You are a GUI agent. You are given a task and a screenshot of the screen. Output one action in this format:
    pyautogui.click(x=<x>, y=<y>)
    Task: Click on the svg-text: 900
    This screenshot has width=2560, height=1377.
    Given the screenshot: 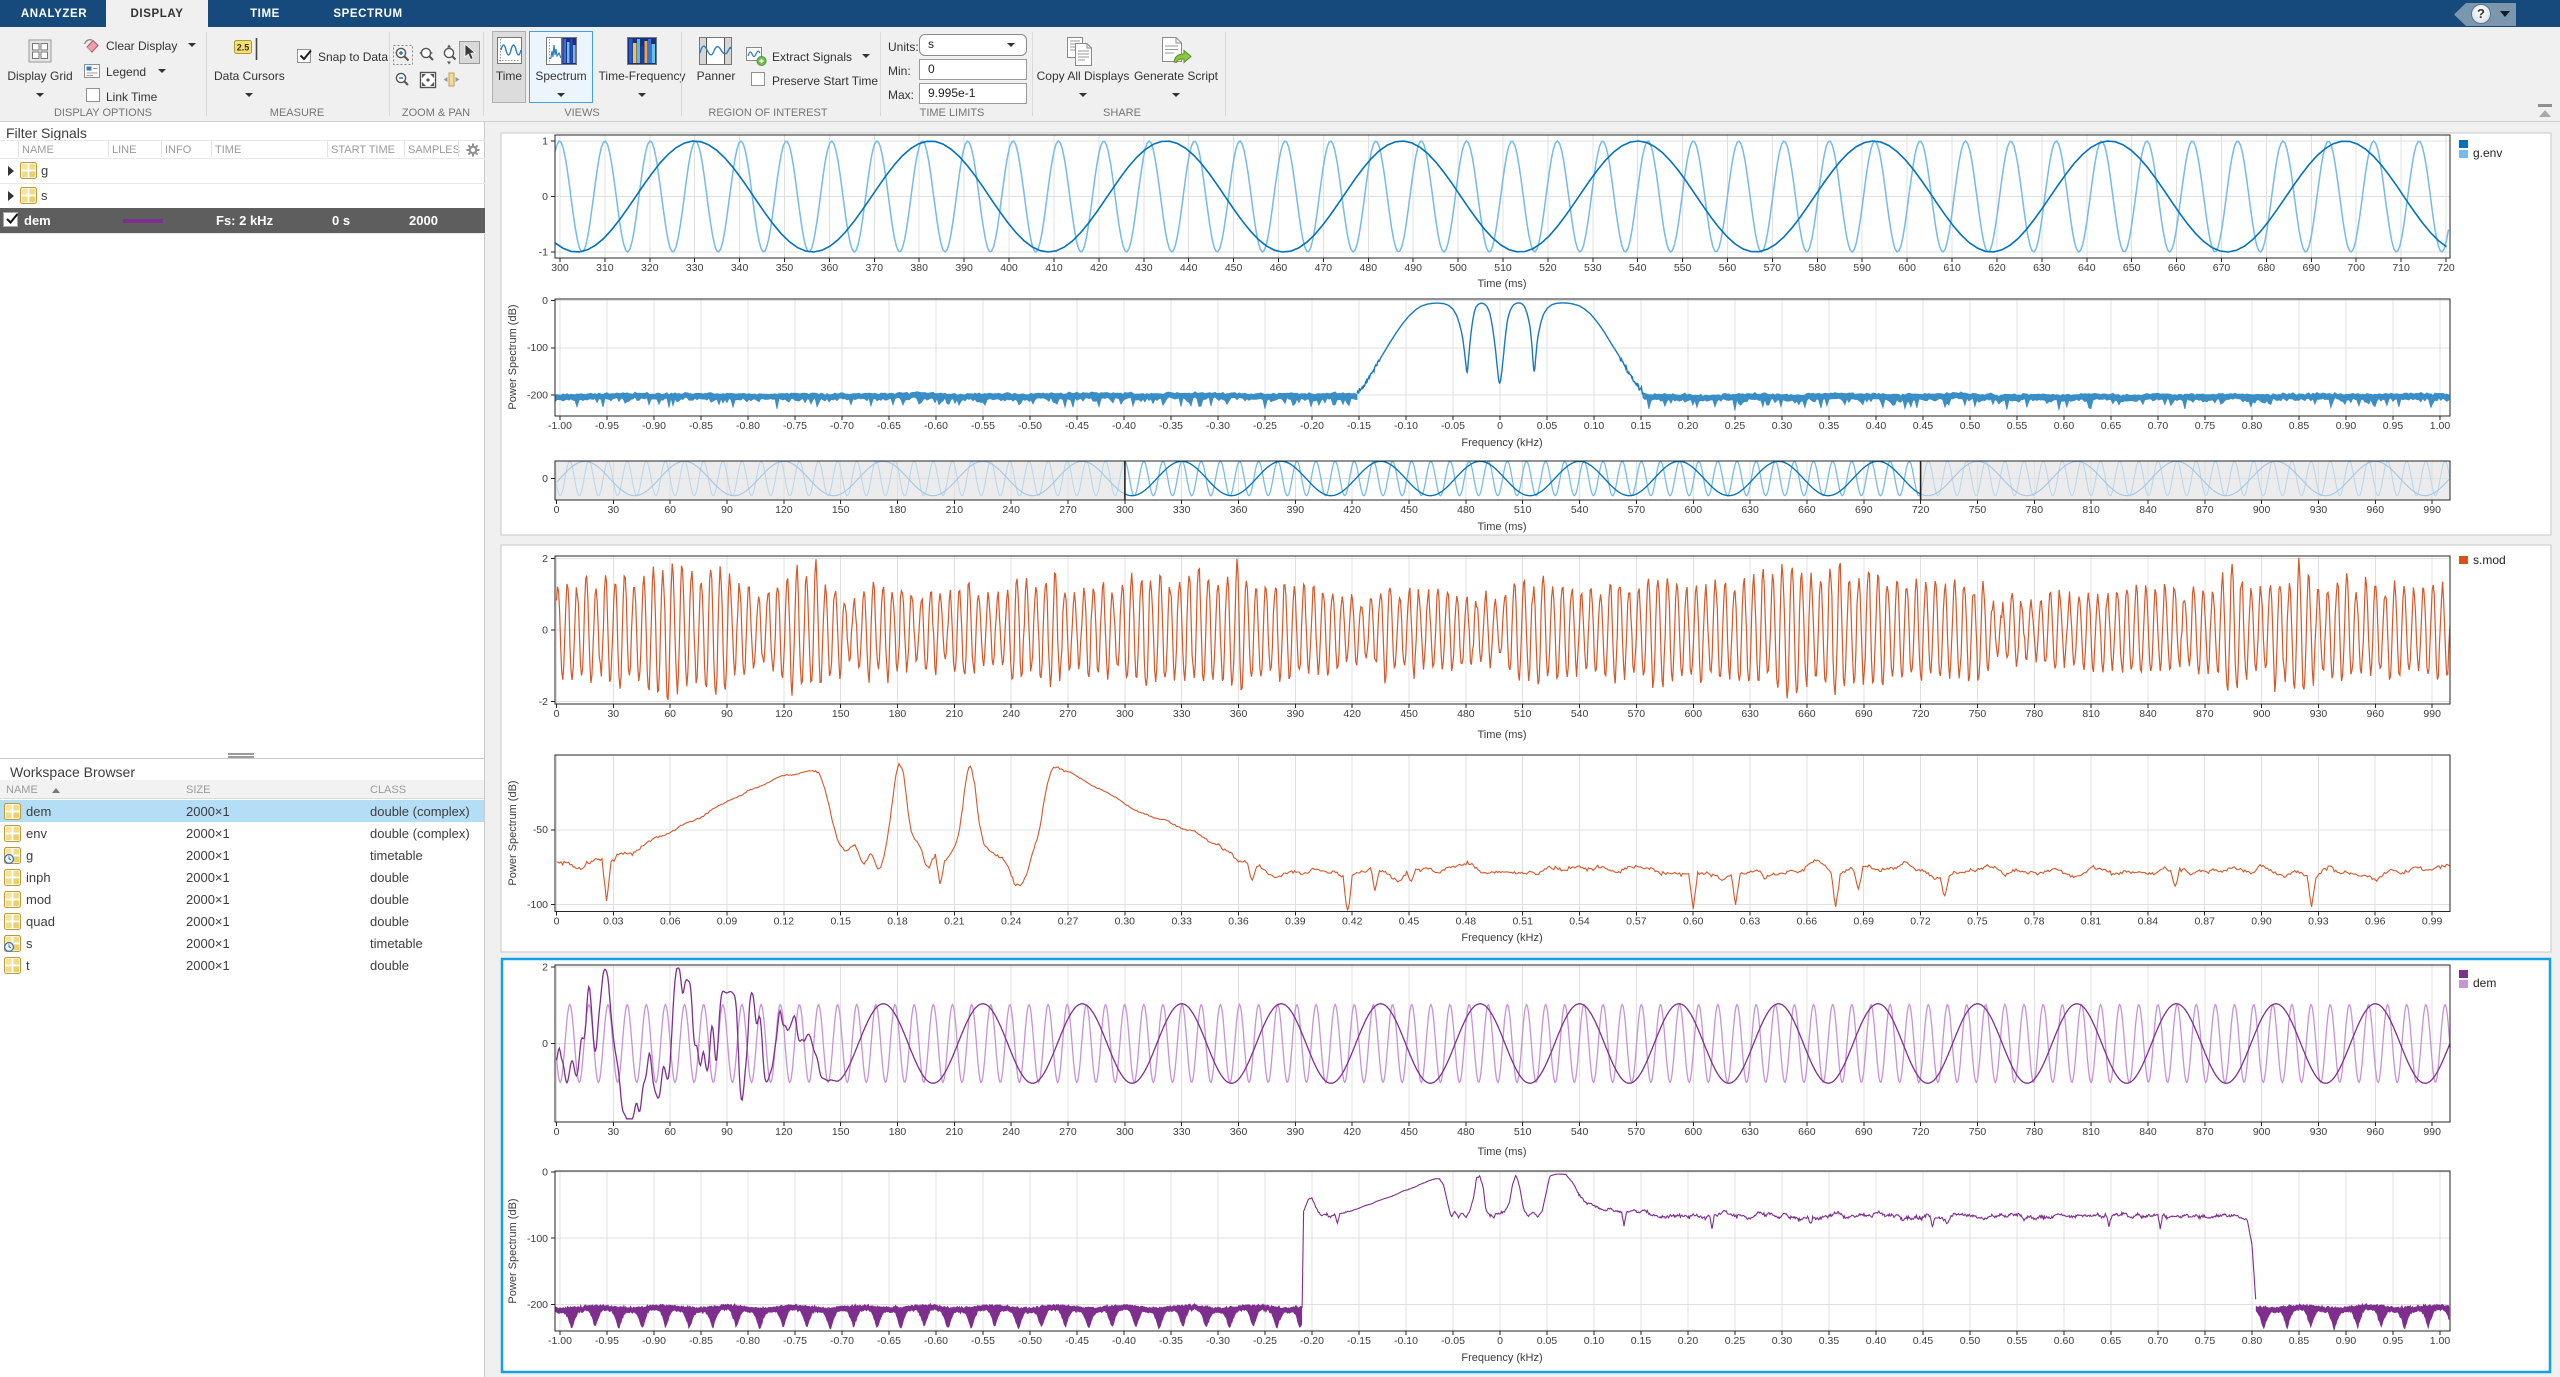 What is the action you would take?
    pyautogui.click(x=2262, y=714)
    